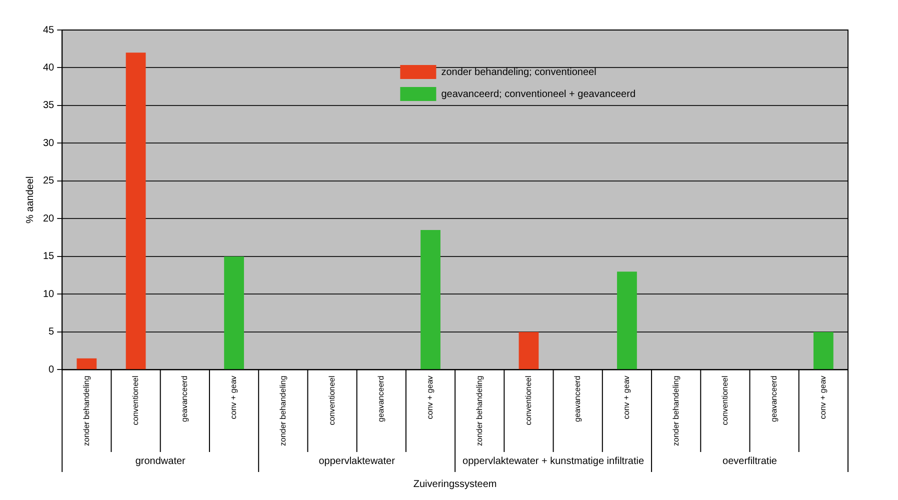 This screenshot has height=500, width=898. I want to click on text: oeverfiltratie, so click(750, 461).